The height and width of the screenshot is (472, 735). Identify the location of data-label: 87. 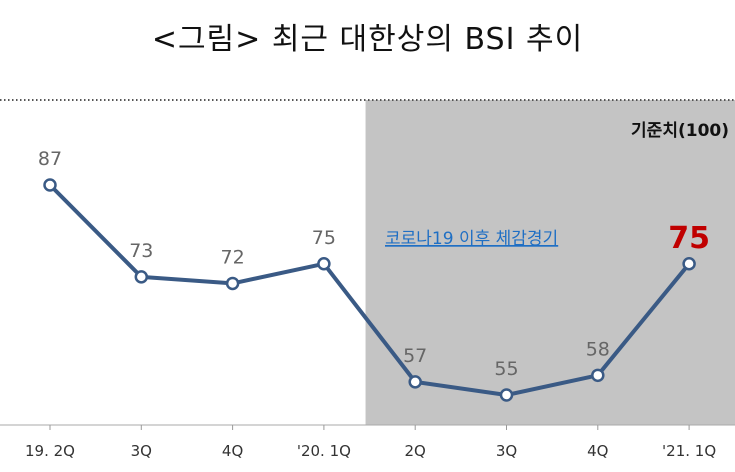
(50, 159).